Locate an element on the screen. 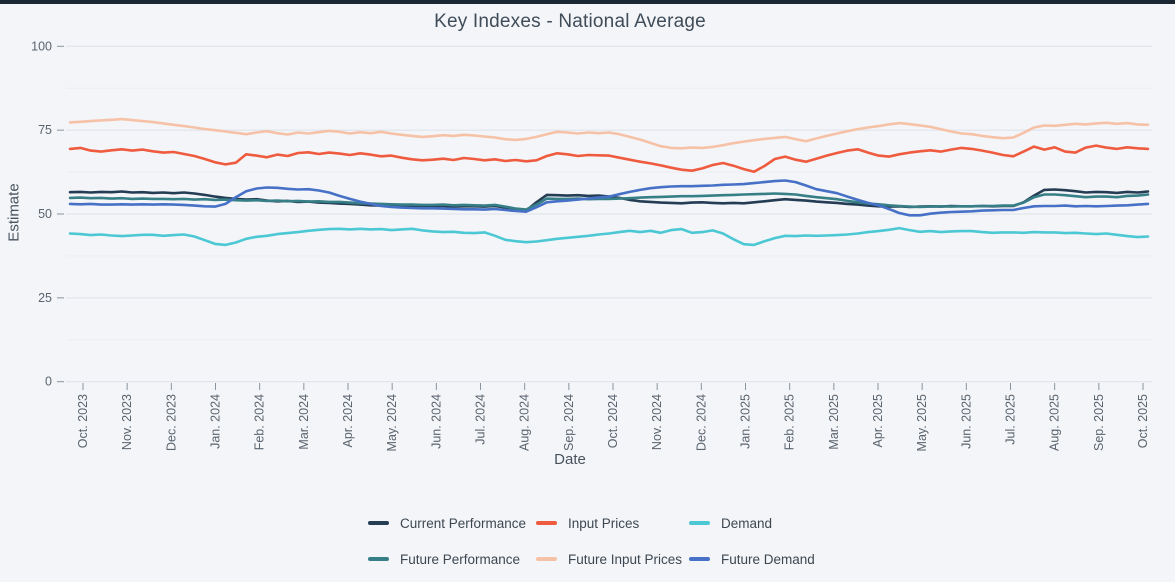 The height and width of the screenshot is (582, 1175). x-tick-label: Feb. 2024 is located at coordinates (260, 422).